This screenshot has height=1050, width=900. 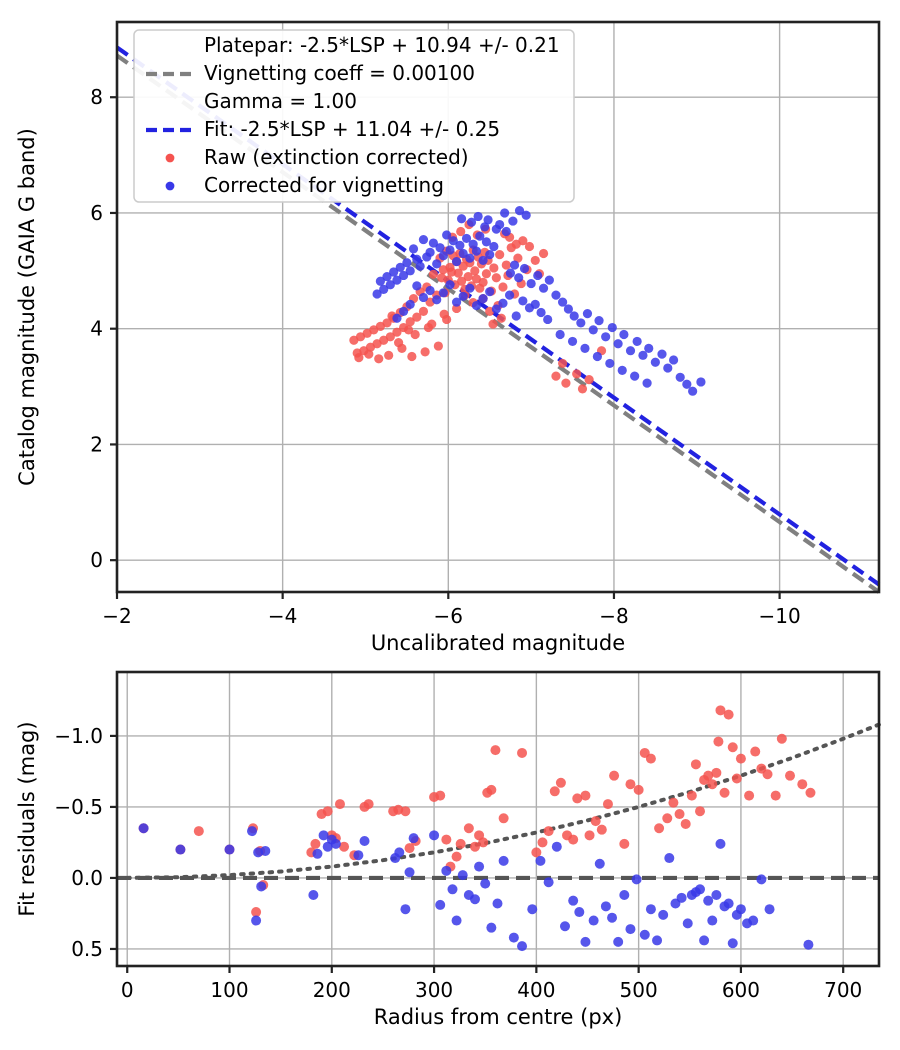 I want to click on legend-label-1: Vignetting coeff = 0.00100, so click(x=339, y=73).